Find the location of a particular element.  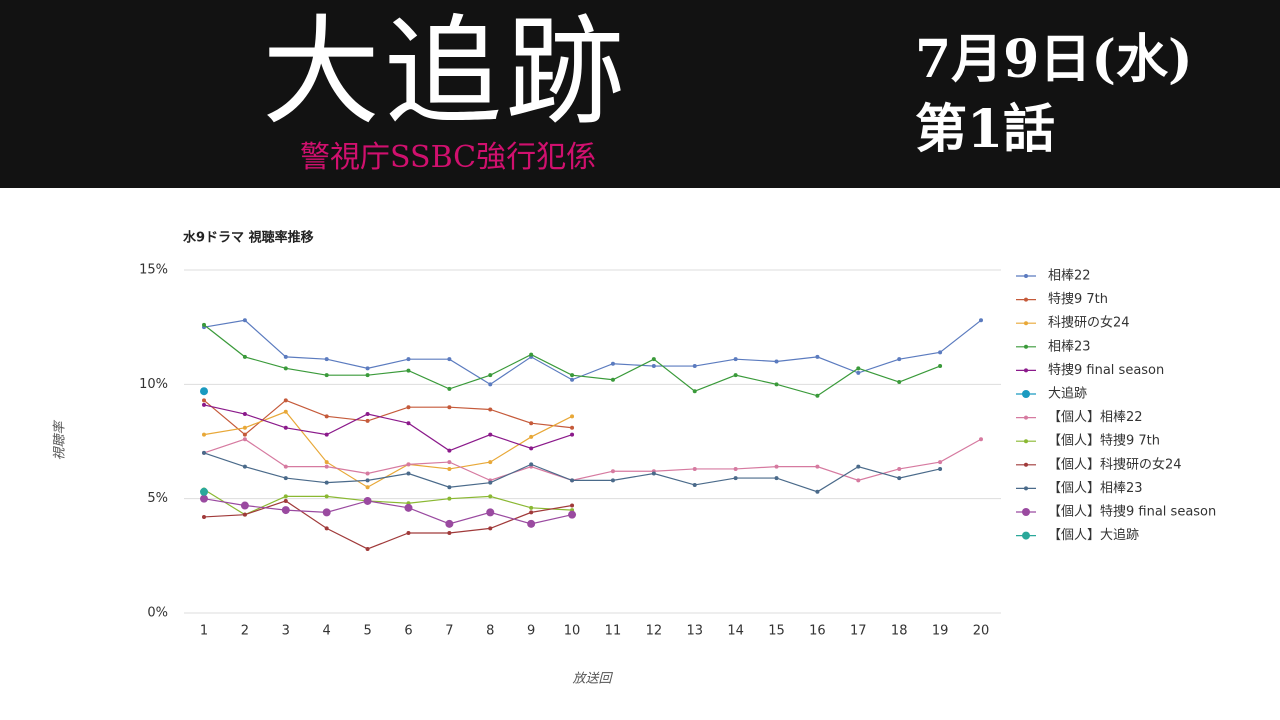

x-tick-label: 1 is located at coordinates (204, 631).